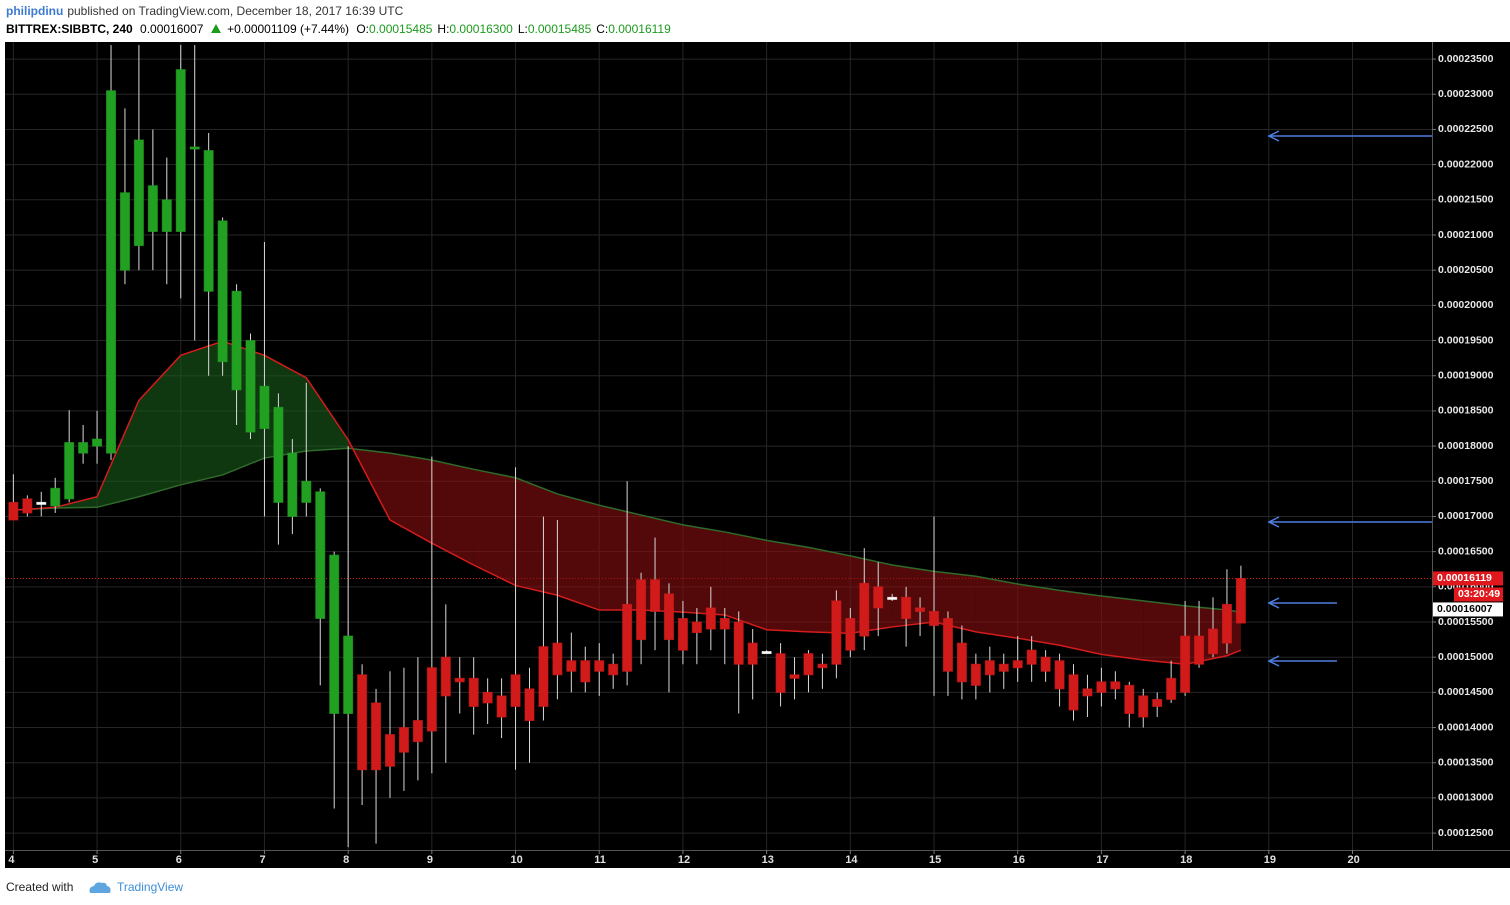 The height and width of the screenshot is (905, 1510). What do you see at coordinates (1102, 860) in the screenshot?
I see `x-tick-label: 17` at bounding box center [1102, 860].